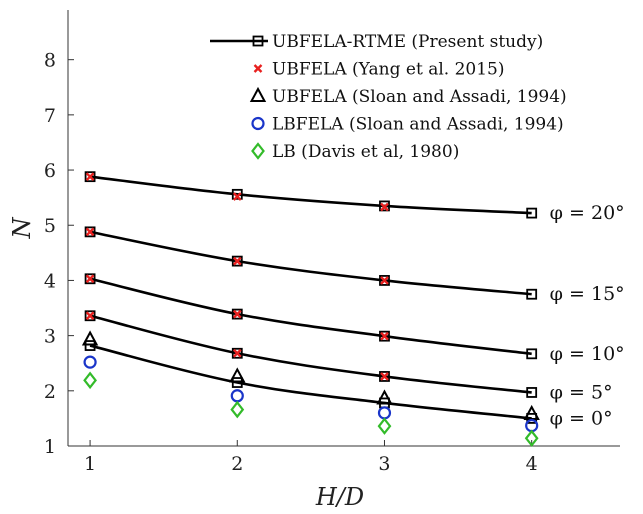 This screenshot has height=514, width=643. What do you see at coordinates (50, 337) in the screenshot?
I see `y-tick-label: 3` at bounding box center [50, 337].